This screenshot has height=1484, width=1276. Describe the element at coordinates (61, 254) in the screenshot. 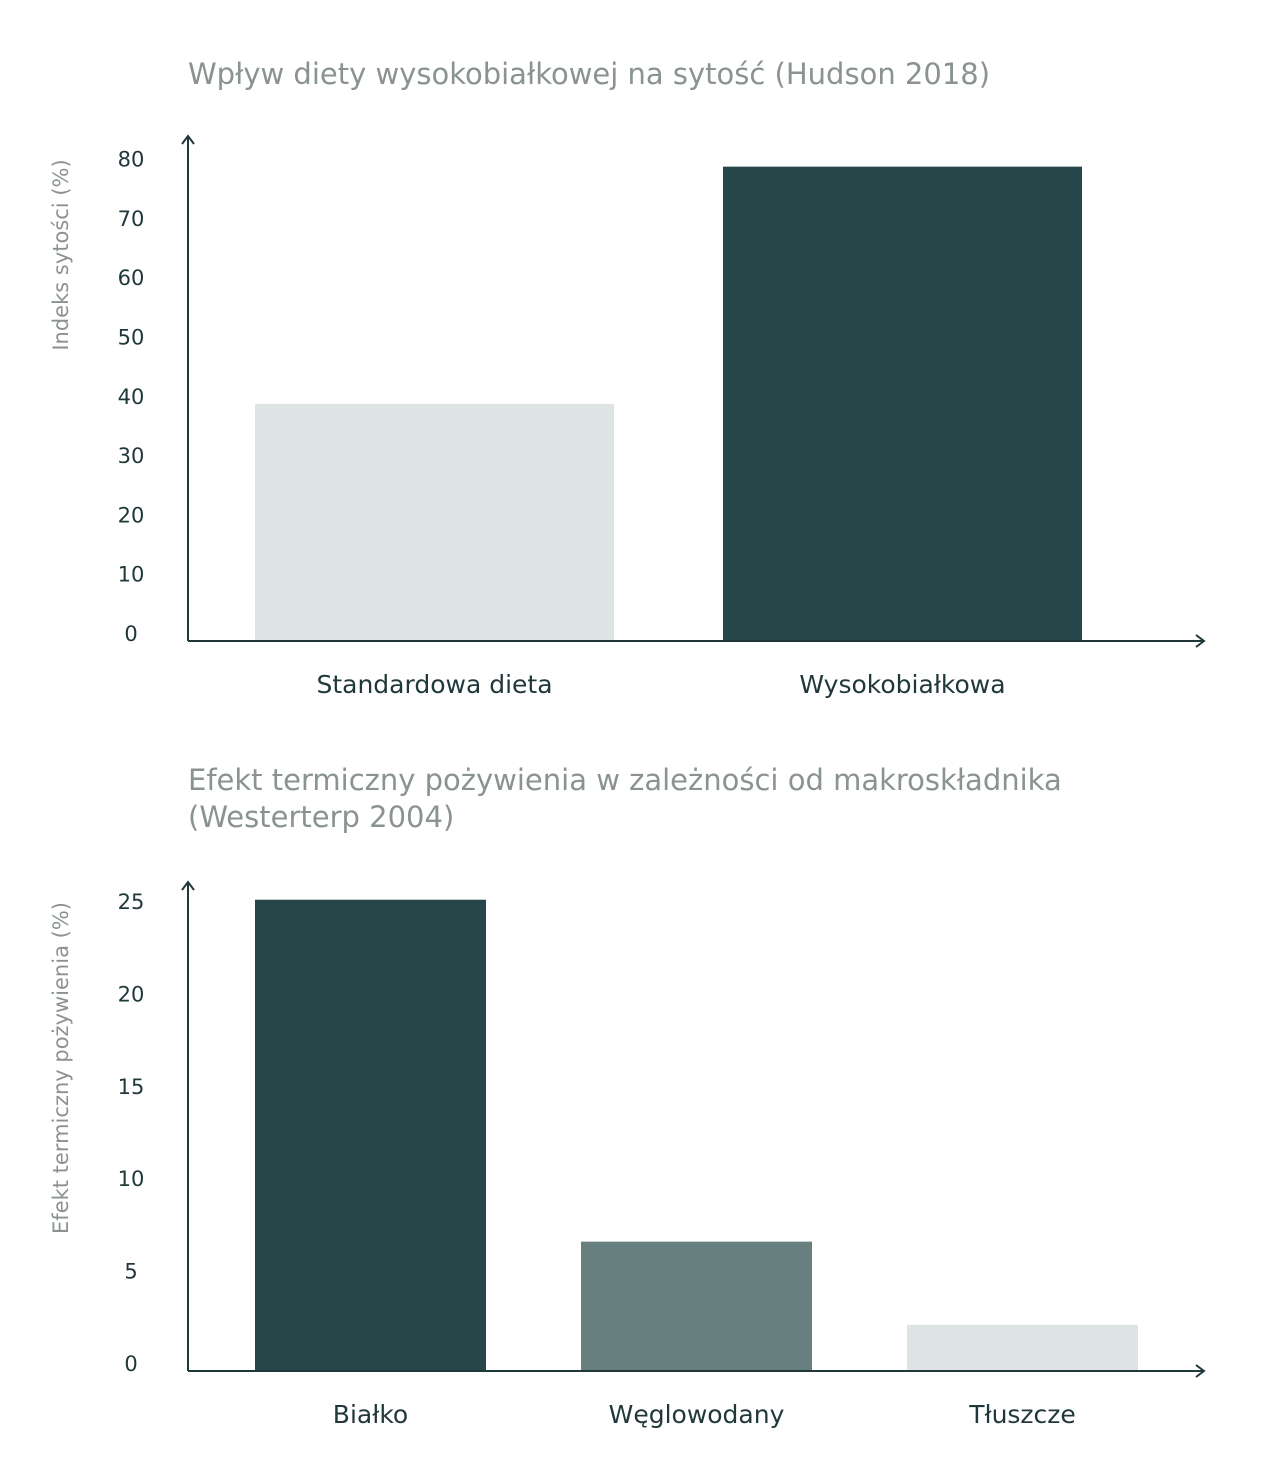

I see `y-axis-title: Indeks sytości (%)` at that location.